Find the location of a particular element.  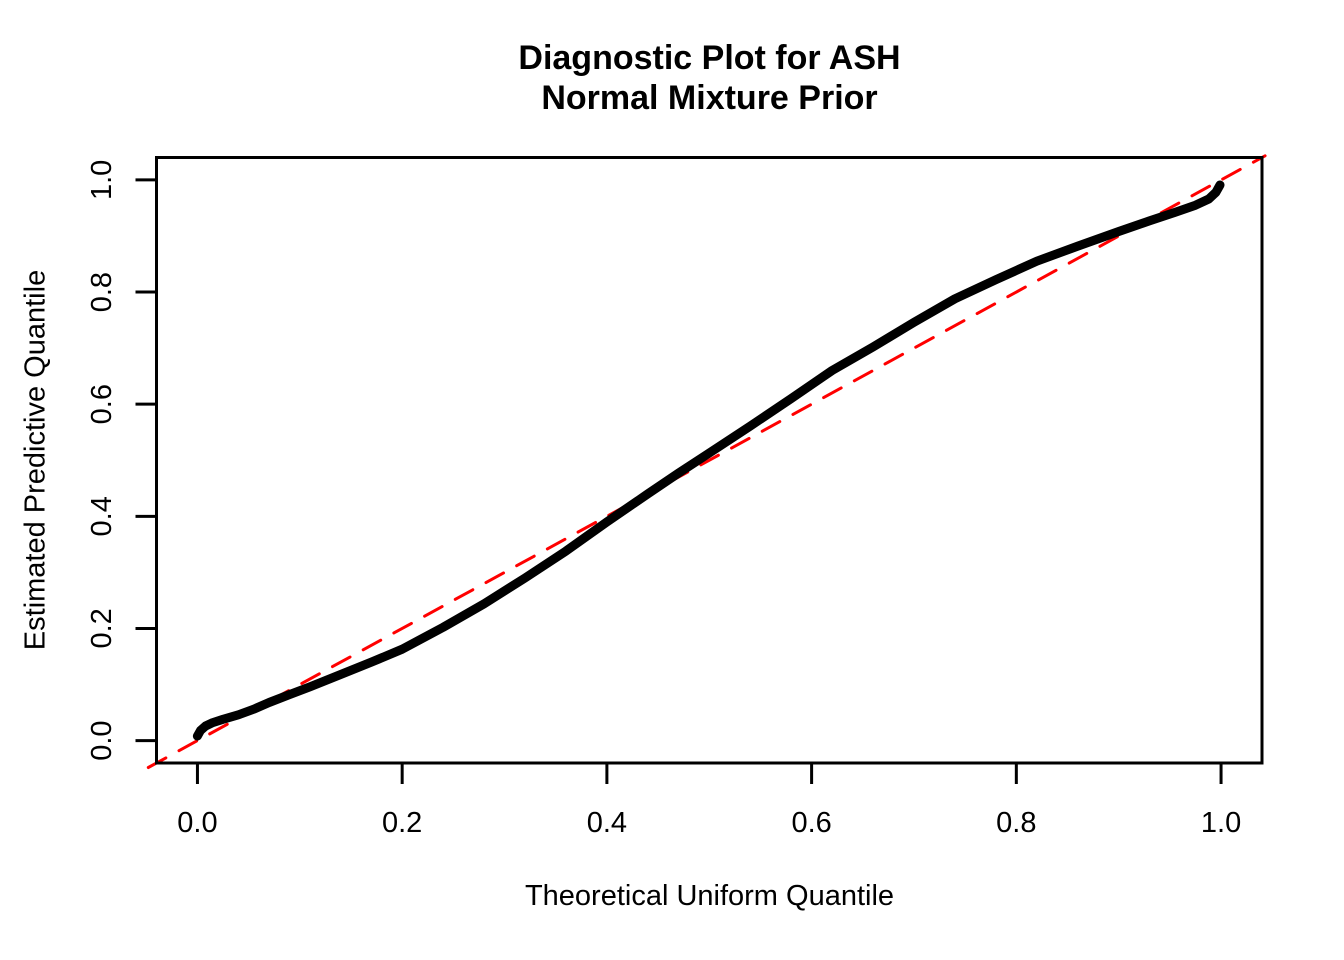

y-tick-label: 0.8 is located at coordinates (102, 292).